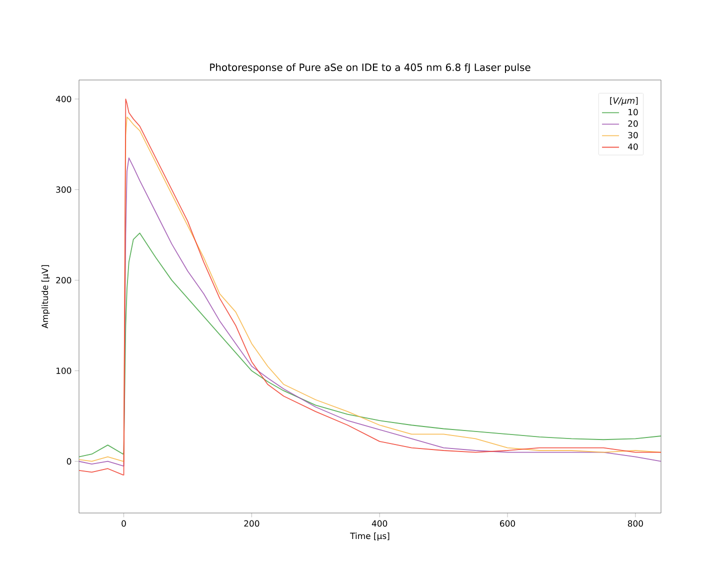 This screenshot has height=571, width=716. Describe the element at coordinates (370, 68) in the screenshot. I see `chart-title: Photoresponse of Pure aSe on IDE to a 405 nm 6.8 fJ Laser pulse` at that location.